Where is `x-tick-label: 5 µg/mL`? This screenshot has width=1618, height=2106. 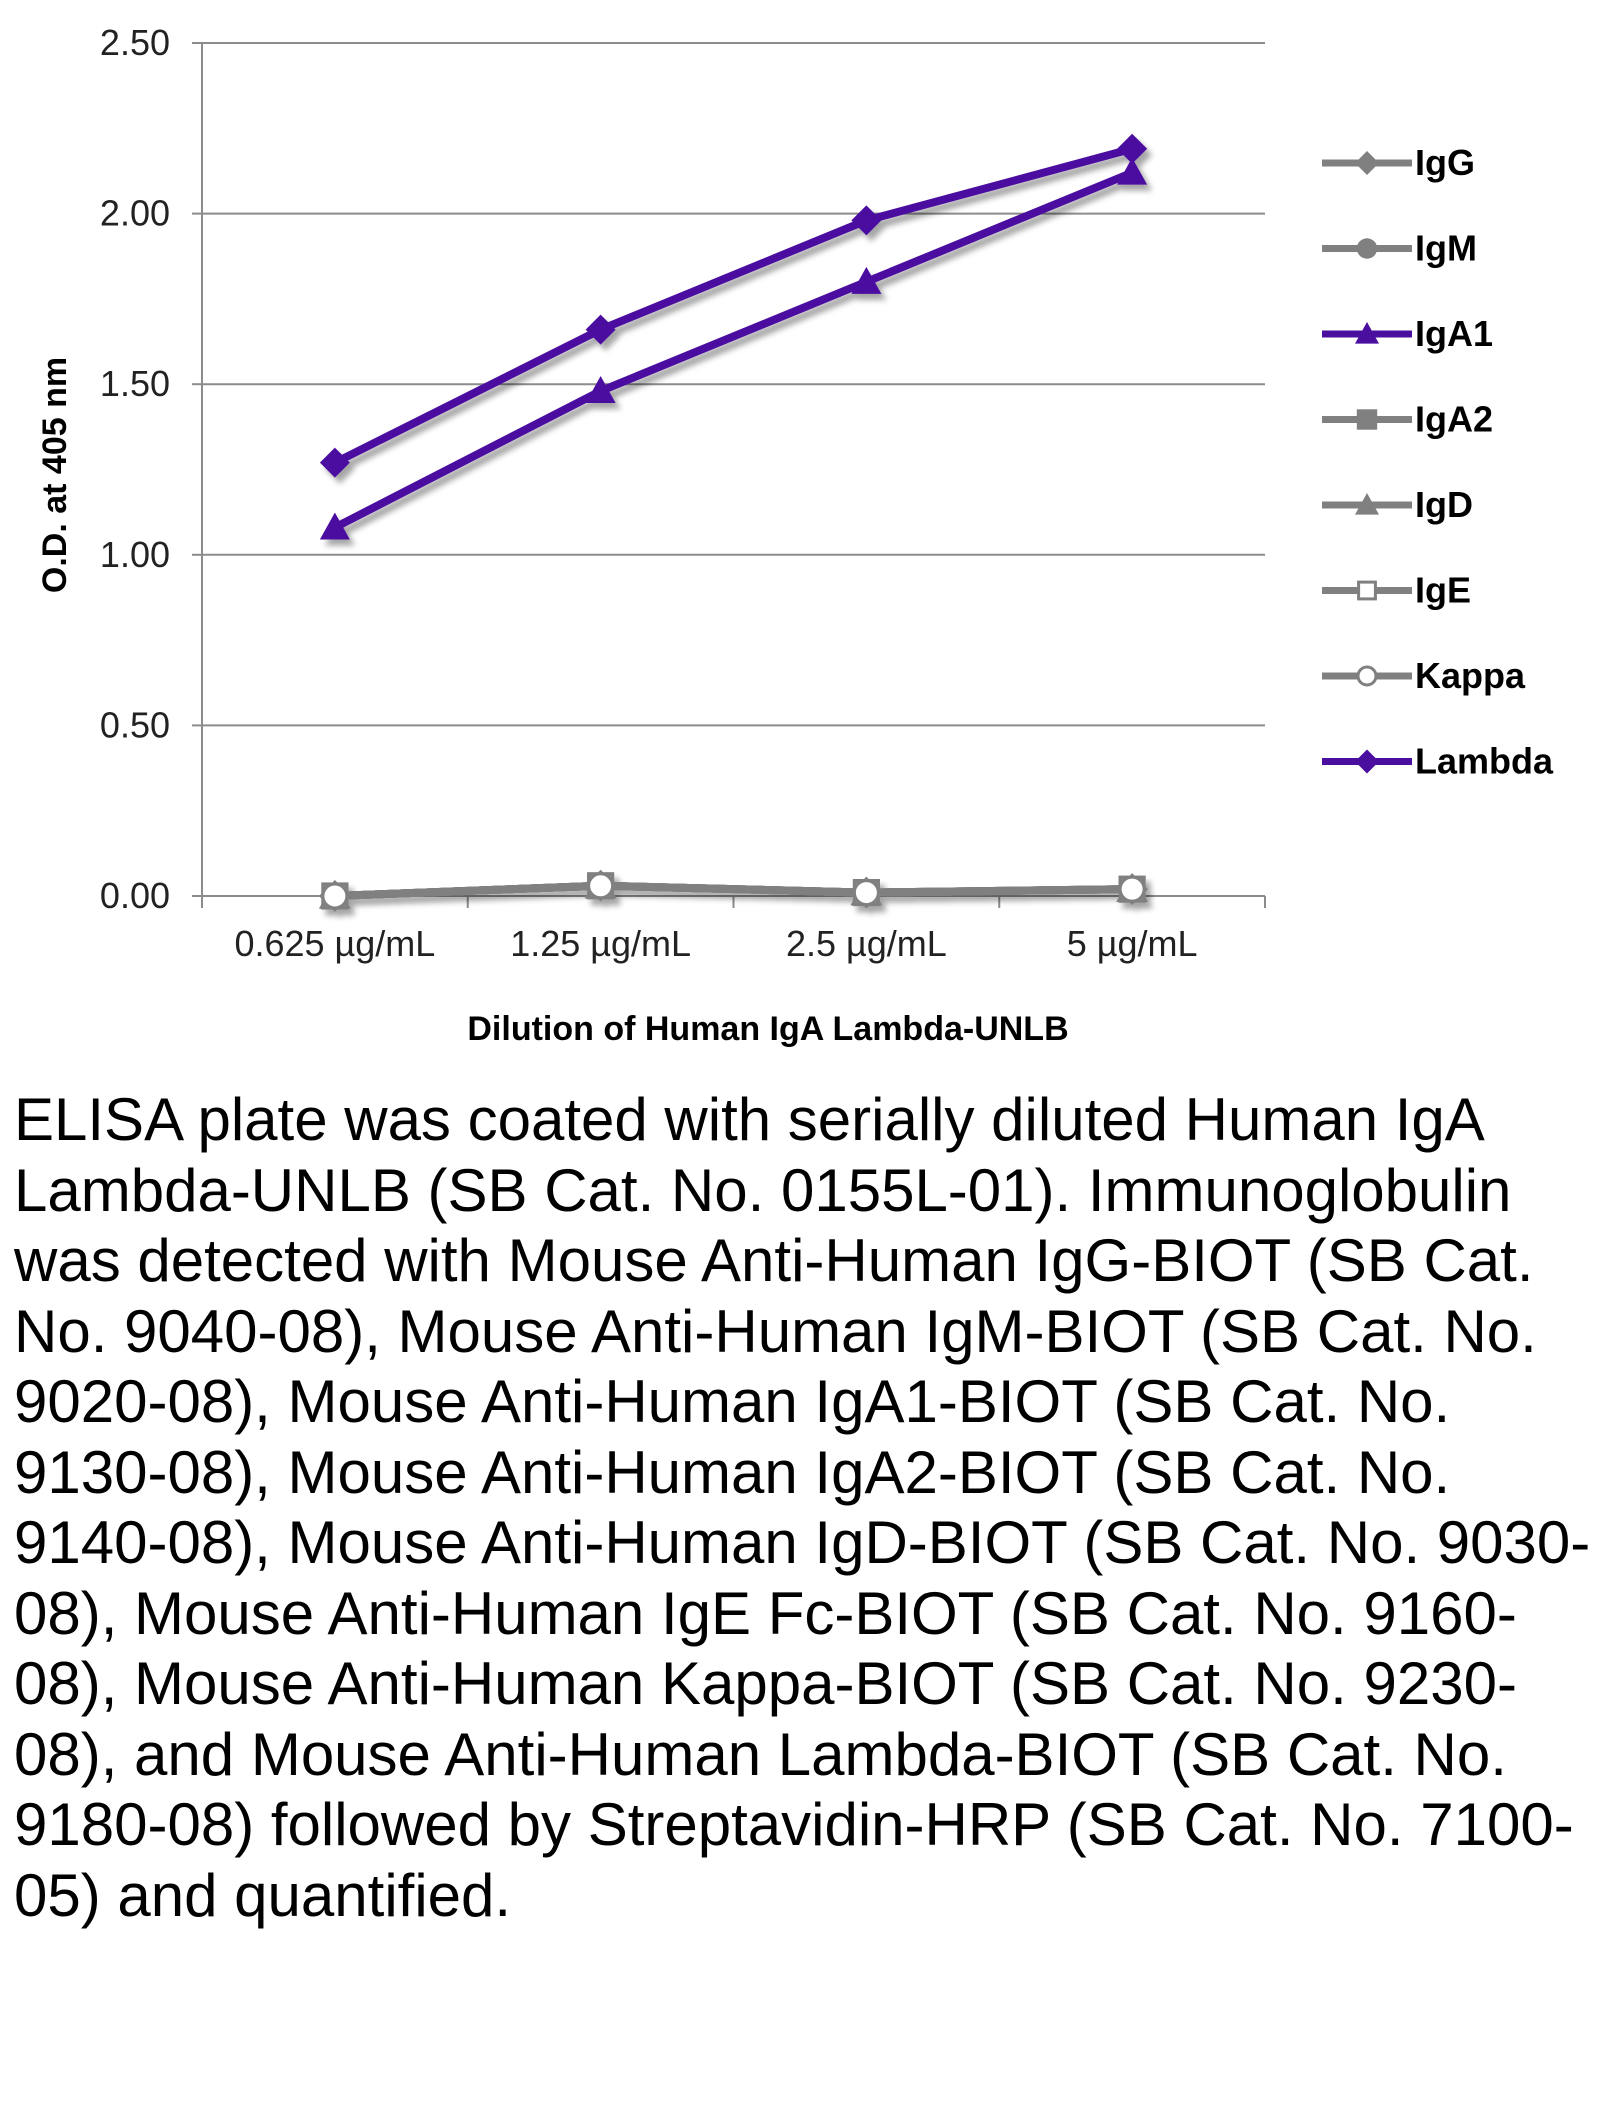 x-tick-label: 5 µg/mL is located at coordinates (1132, 943).